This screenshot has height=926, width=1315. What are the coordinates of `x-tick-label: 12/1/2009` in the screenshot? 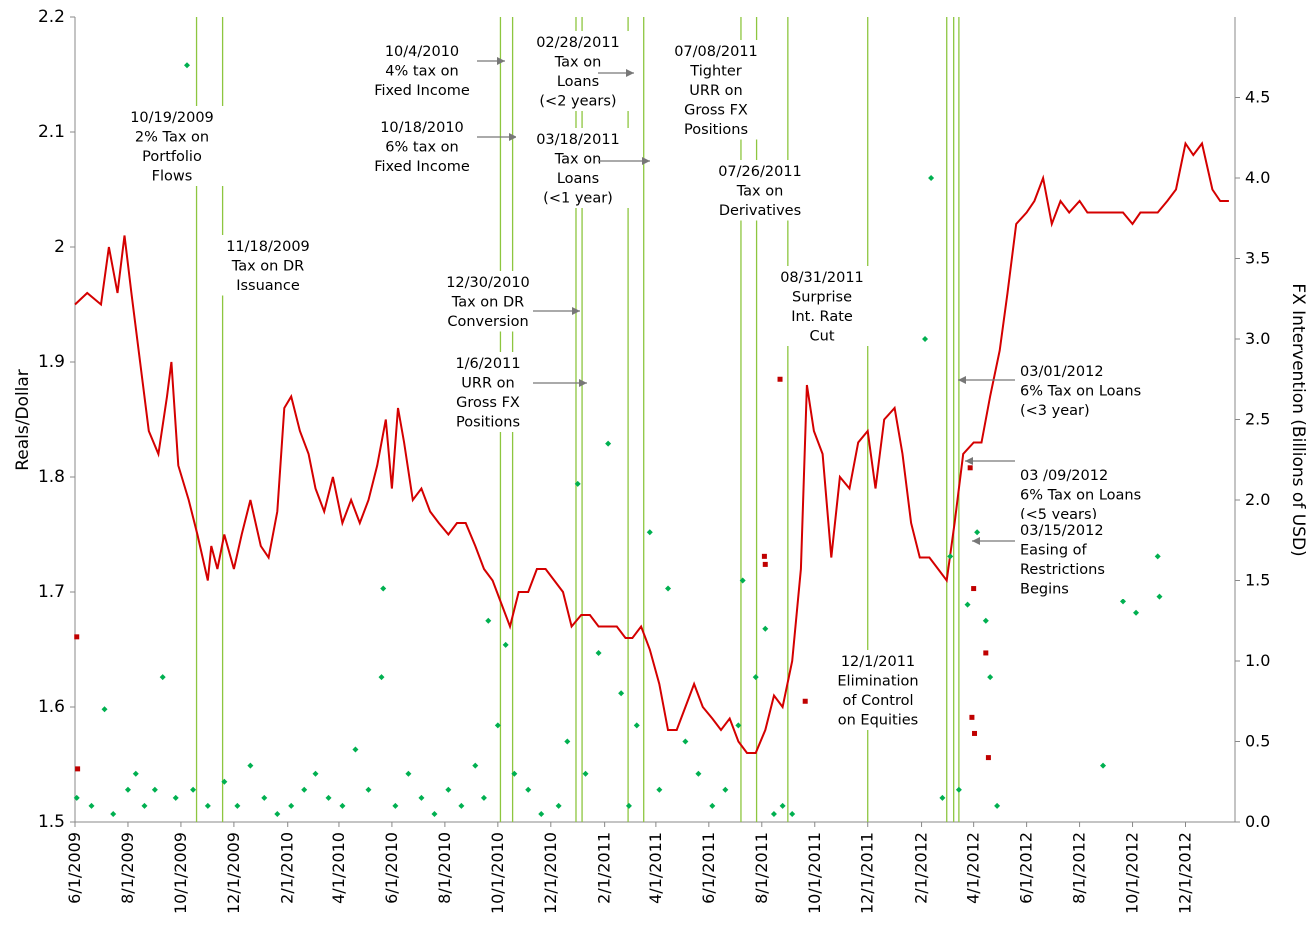 It's located at (233, 873).